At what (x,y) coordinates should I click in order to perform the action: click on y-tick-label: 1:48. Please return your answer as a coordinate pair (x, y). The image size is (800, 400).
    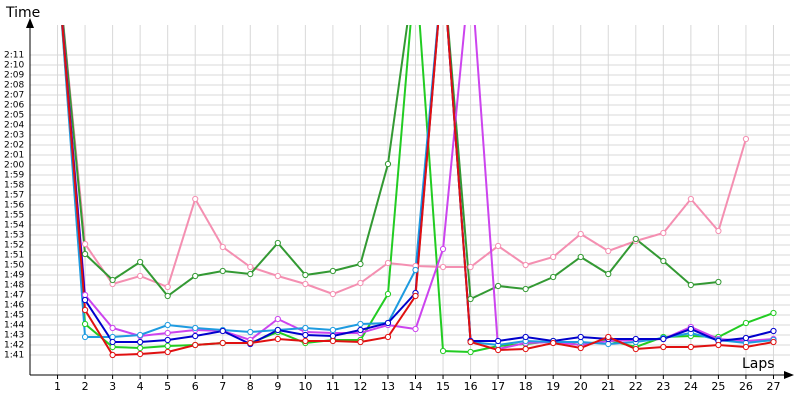
    Looking at the image, I should click on (14, 286).